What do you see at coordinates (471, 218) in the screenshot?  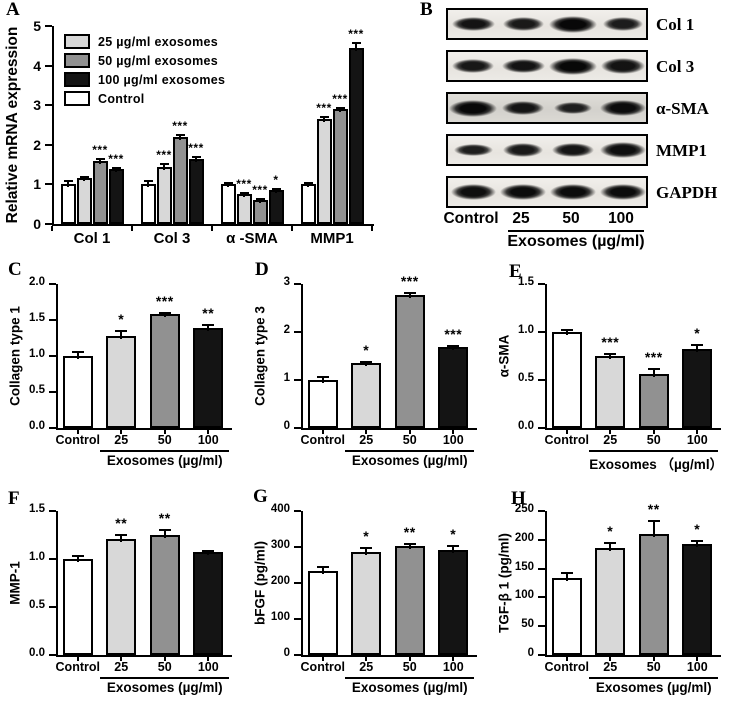 I see `lane-label: Control` at bounding box center [471, 218].